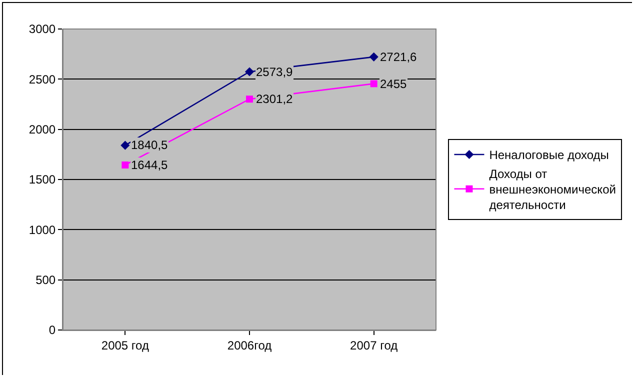 This screenshot has width=636, height=379. What do you see at coordinates (149, 165) in the screenshot?
I see `data-label: 1644,5` at bounding box center [149, 165].